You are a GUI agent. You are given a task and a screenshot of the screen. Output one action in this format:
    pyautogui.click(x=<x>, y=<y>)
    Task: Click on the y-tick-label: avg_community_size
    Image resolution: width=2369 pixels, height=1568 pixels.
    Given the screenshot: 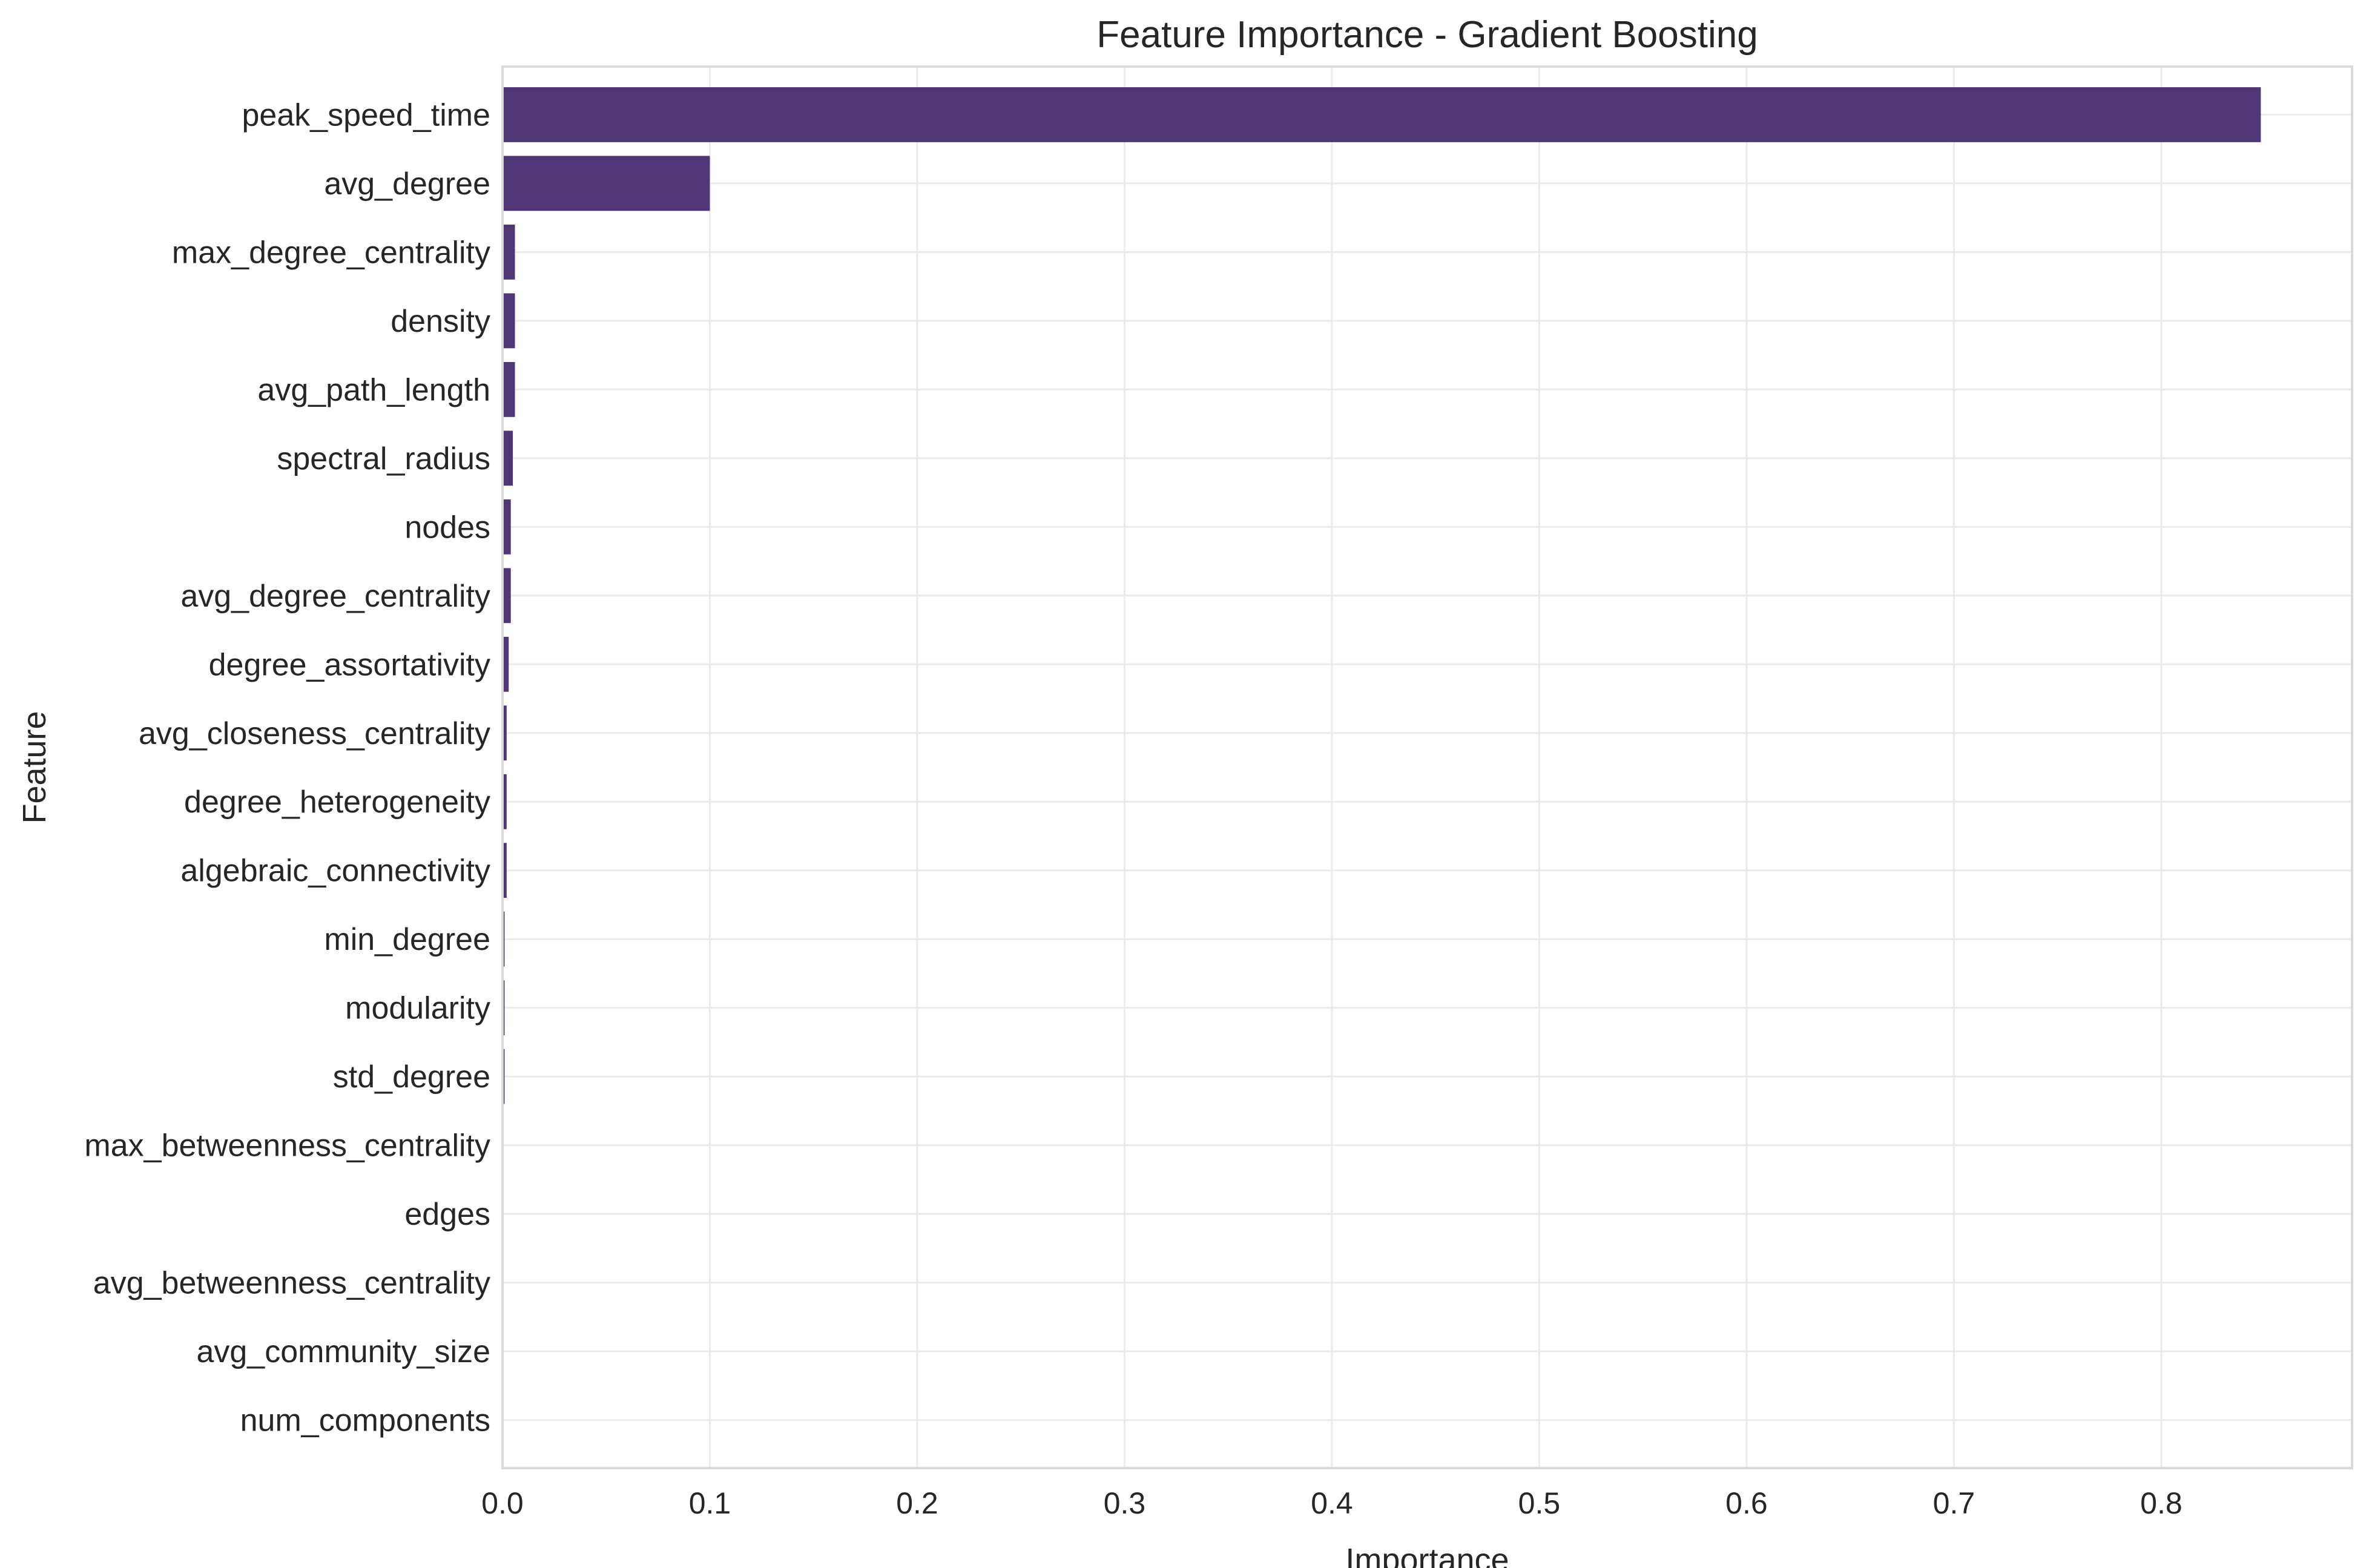 What is the action you would take?
    pyautogui.click(x=343, y=1351)
    